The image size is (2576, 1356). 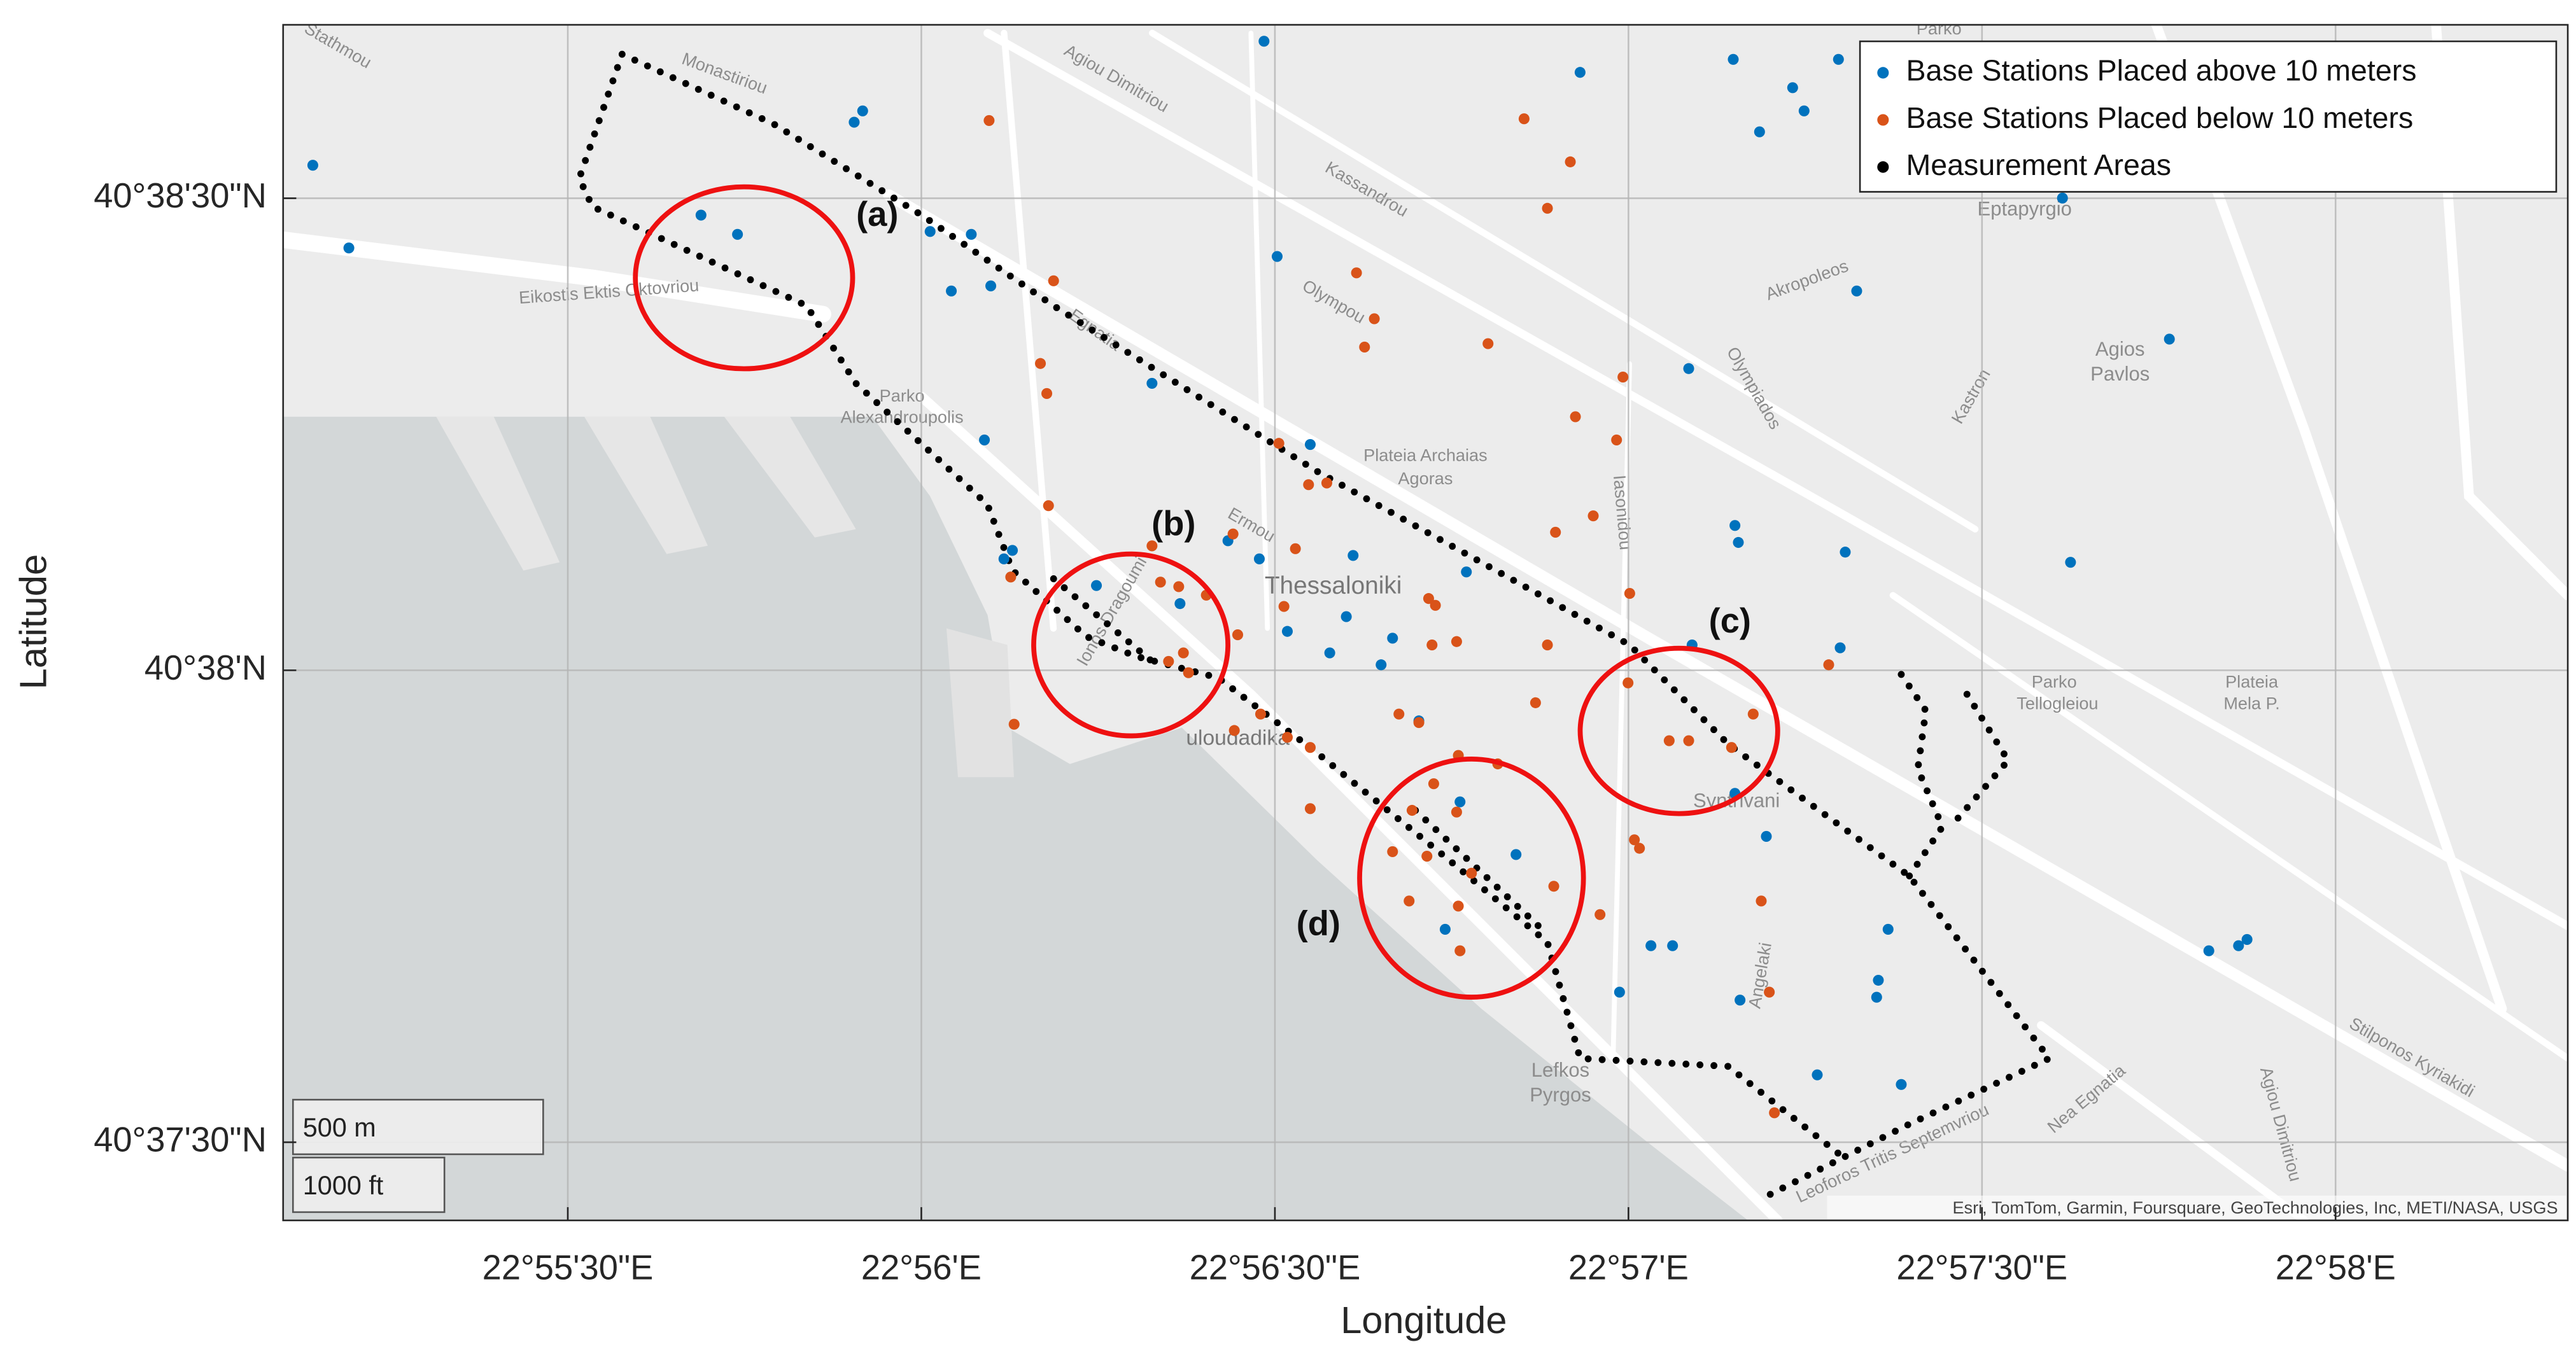 I want to click on y-tick-label: 40°37'30"N, so click(x=180, y=1139).